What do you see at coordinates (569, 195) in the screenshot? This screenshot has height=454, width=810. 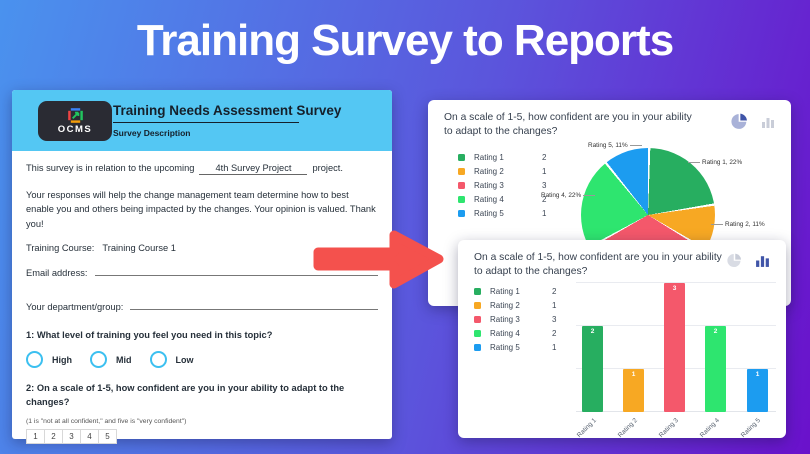 I see `pie-slice-label-rating-4: Rating 4, 22%` at bounding box center [569, 195].